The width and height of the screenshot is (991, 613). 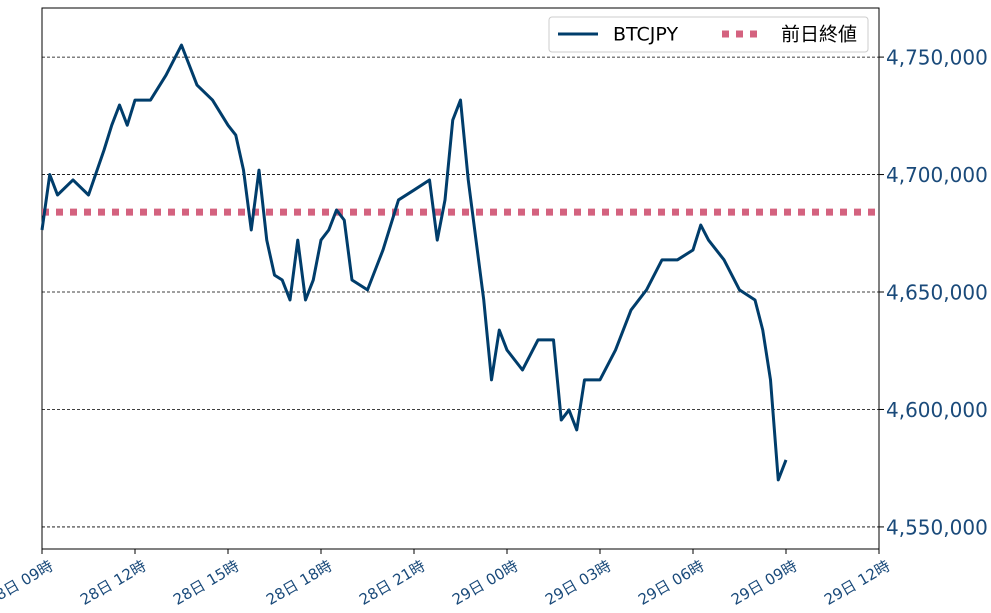 What do you see at coordinates (392, 583) in the screenshot?
I see `x-tick-label: 28日 21時` at bounding box center [392, 583].